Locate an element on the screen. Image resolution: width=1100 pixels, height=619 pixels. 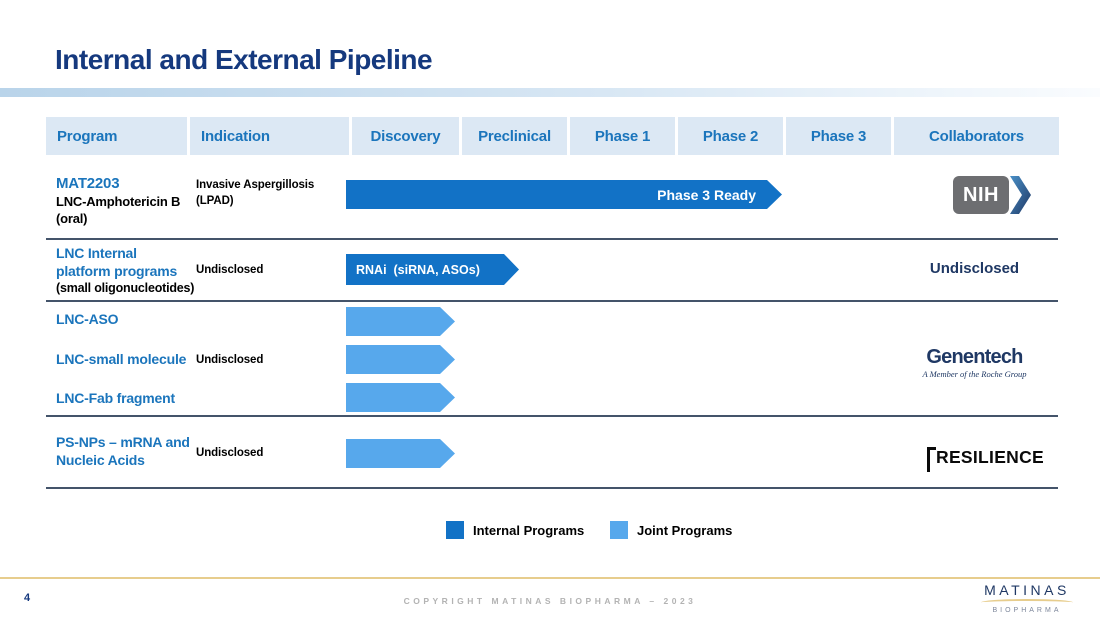
title-underline-band is located at coordinates (550, 92).